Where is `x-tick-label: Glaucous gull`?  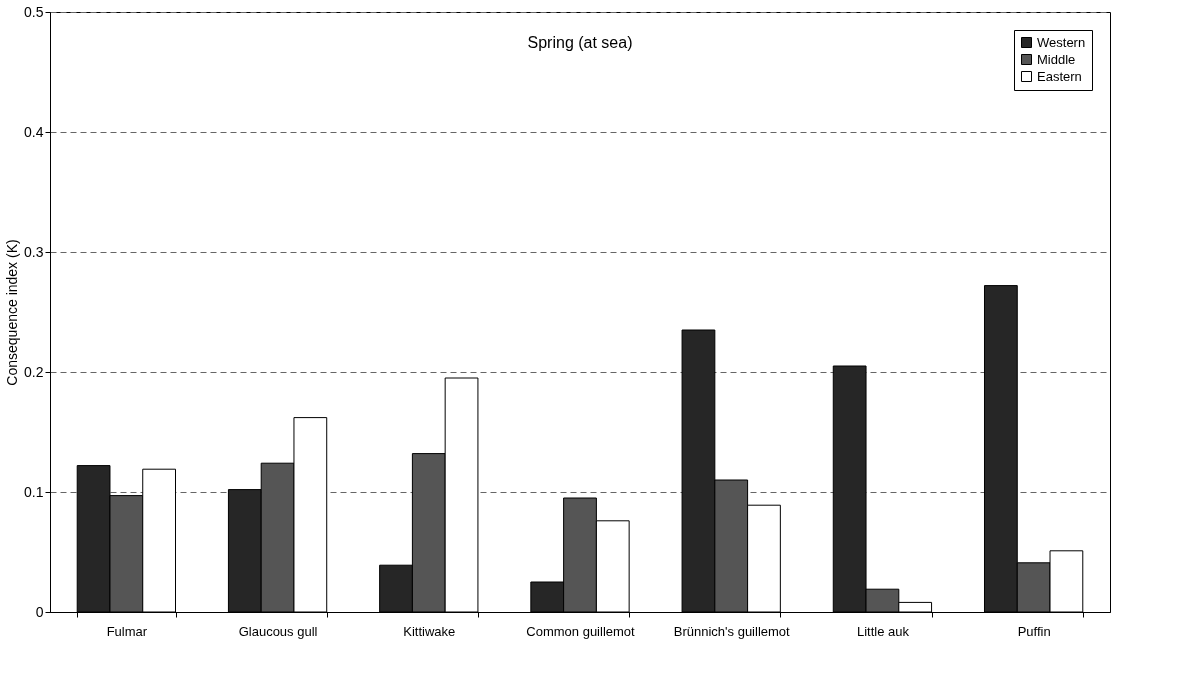
x-tick-label: Glaucous gull is located at coordinates (278, 631).